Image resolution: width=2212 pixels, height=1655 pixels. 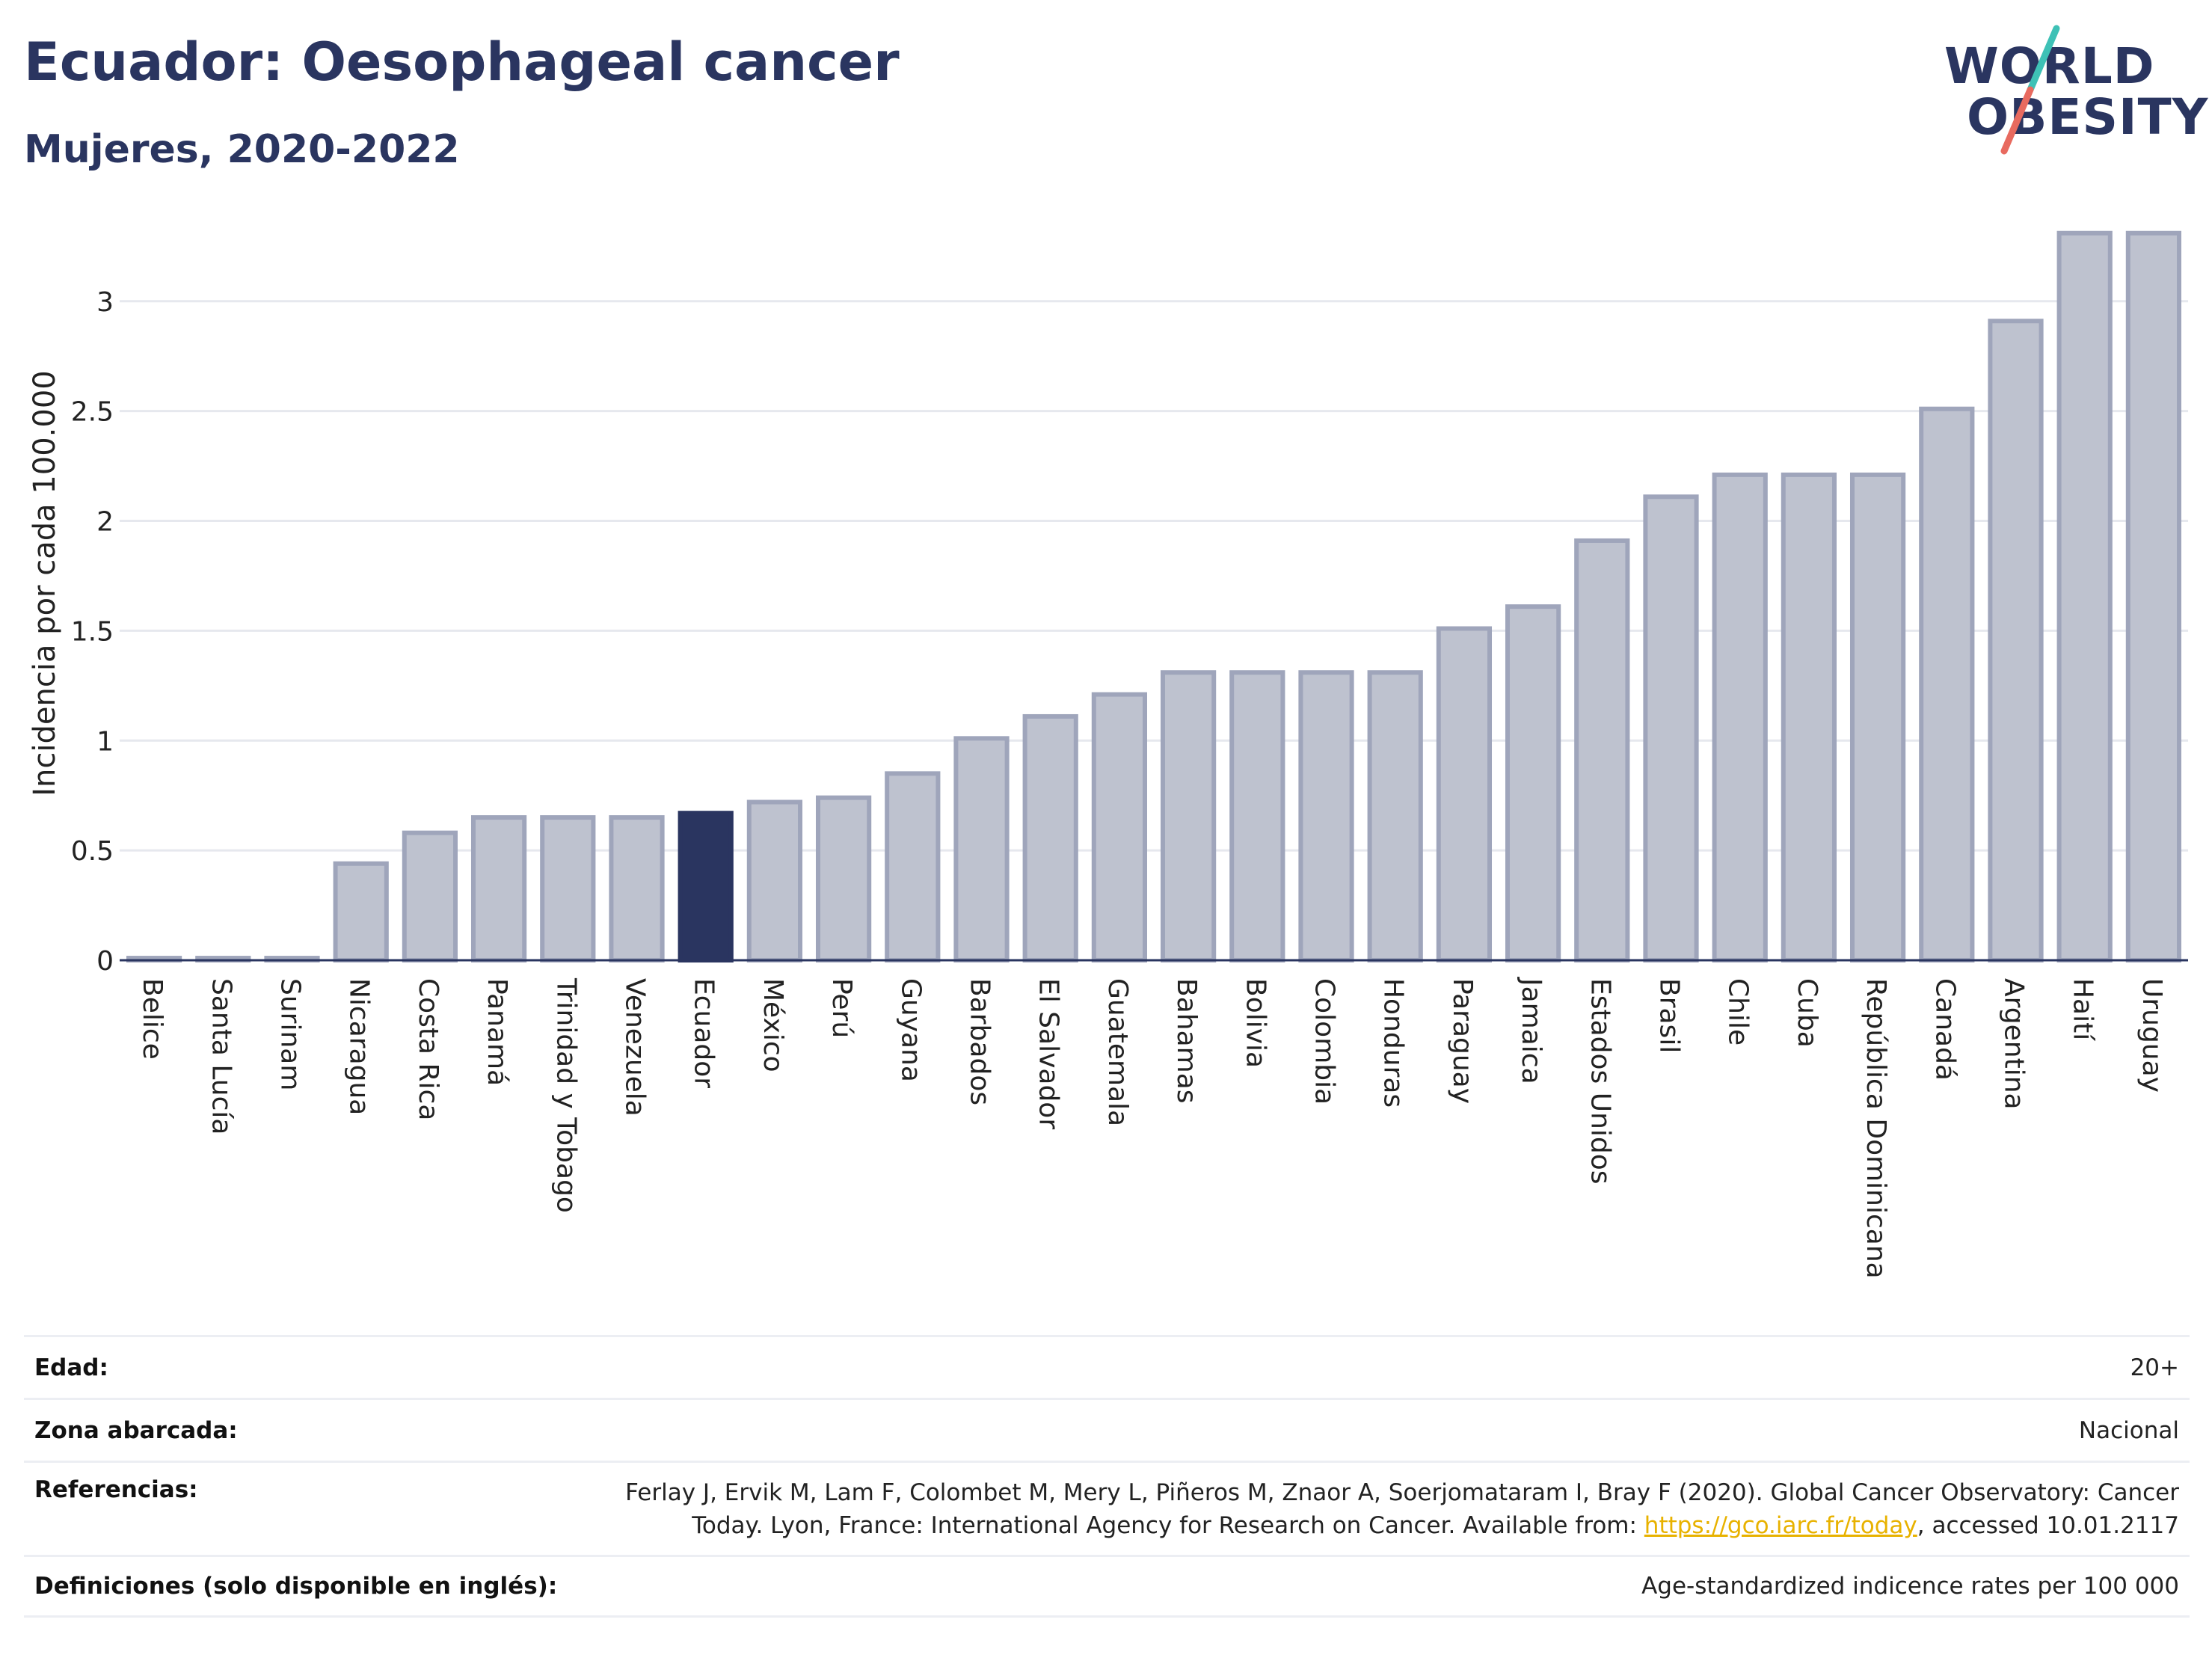 I want to click on y-tick-label: 1, so click(x=105, y=741).